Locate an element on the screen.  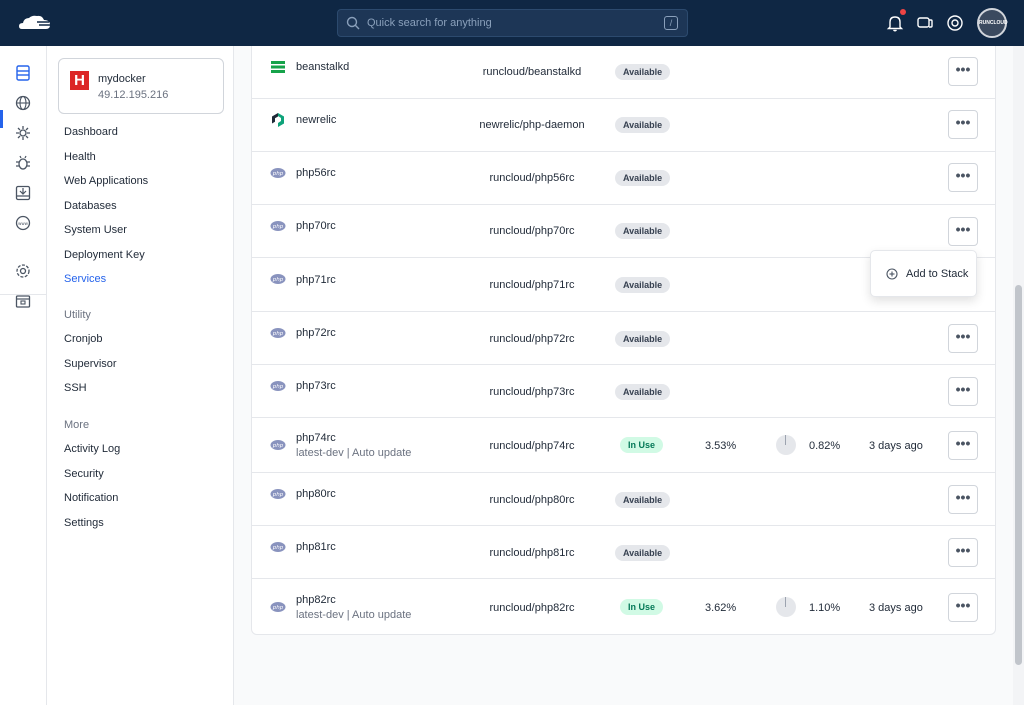
service-image: runcloud/php71rc is located at coordinates (532, 285).